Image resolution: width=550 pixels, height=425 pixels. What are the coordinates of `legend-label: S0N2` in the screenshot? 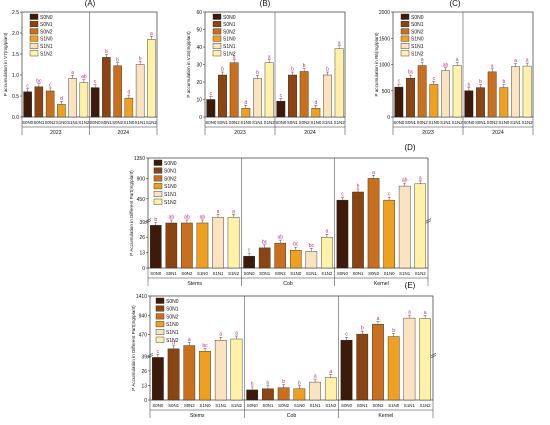 It's located at (46, 32).